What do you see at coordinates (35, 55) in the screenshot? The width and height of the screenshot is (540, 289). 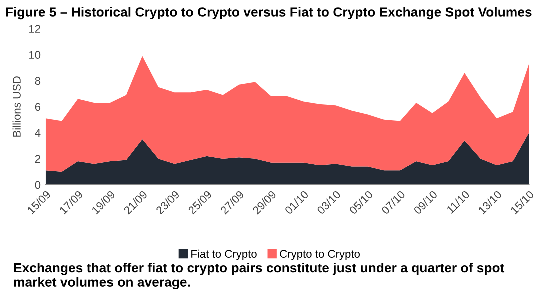 I see `y-tick-label: 10` at bounding box center [35, 55].